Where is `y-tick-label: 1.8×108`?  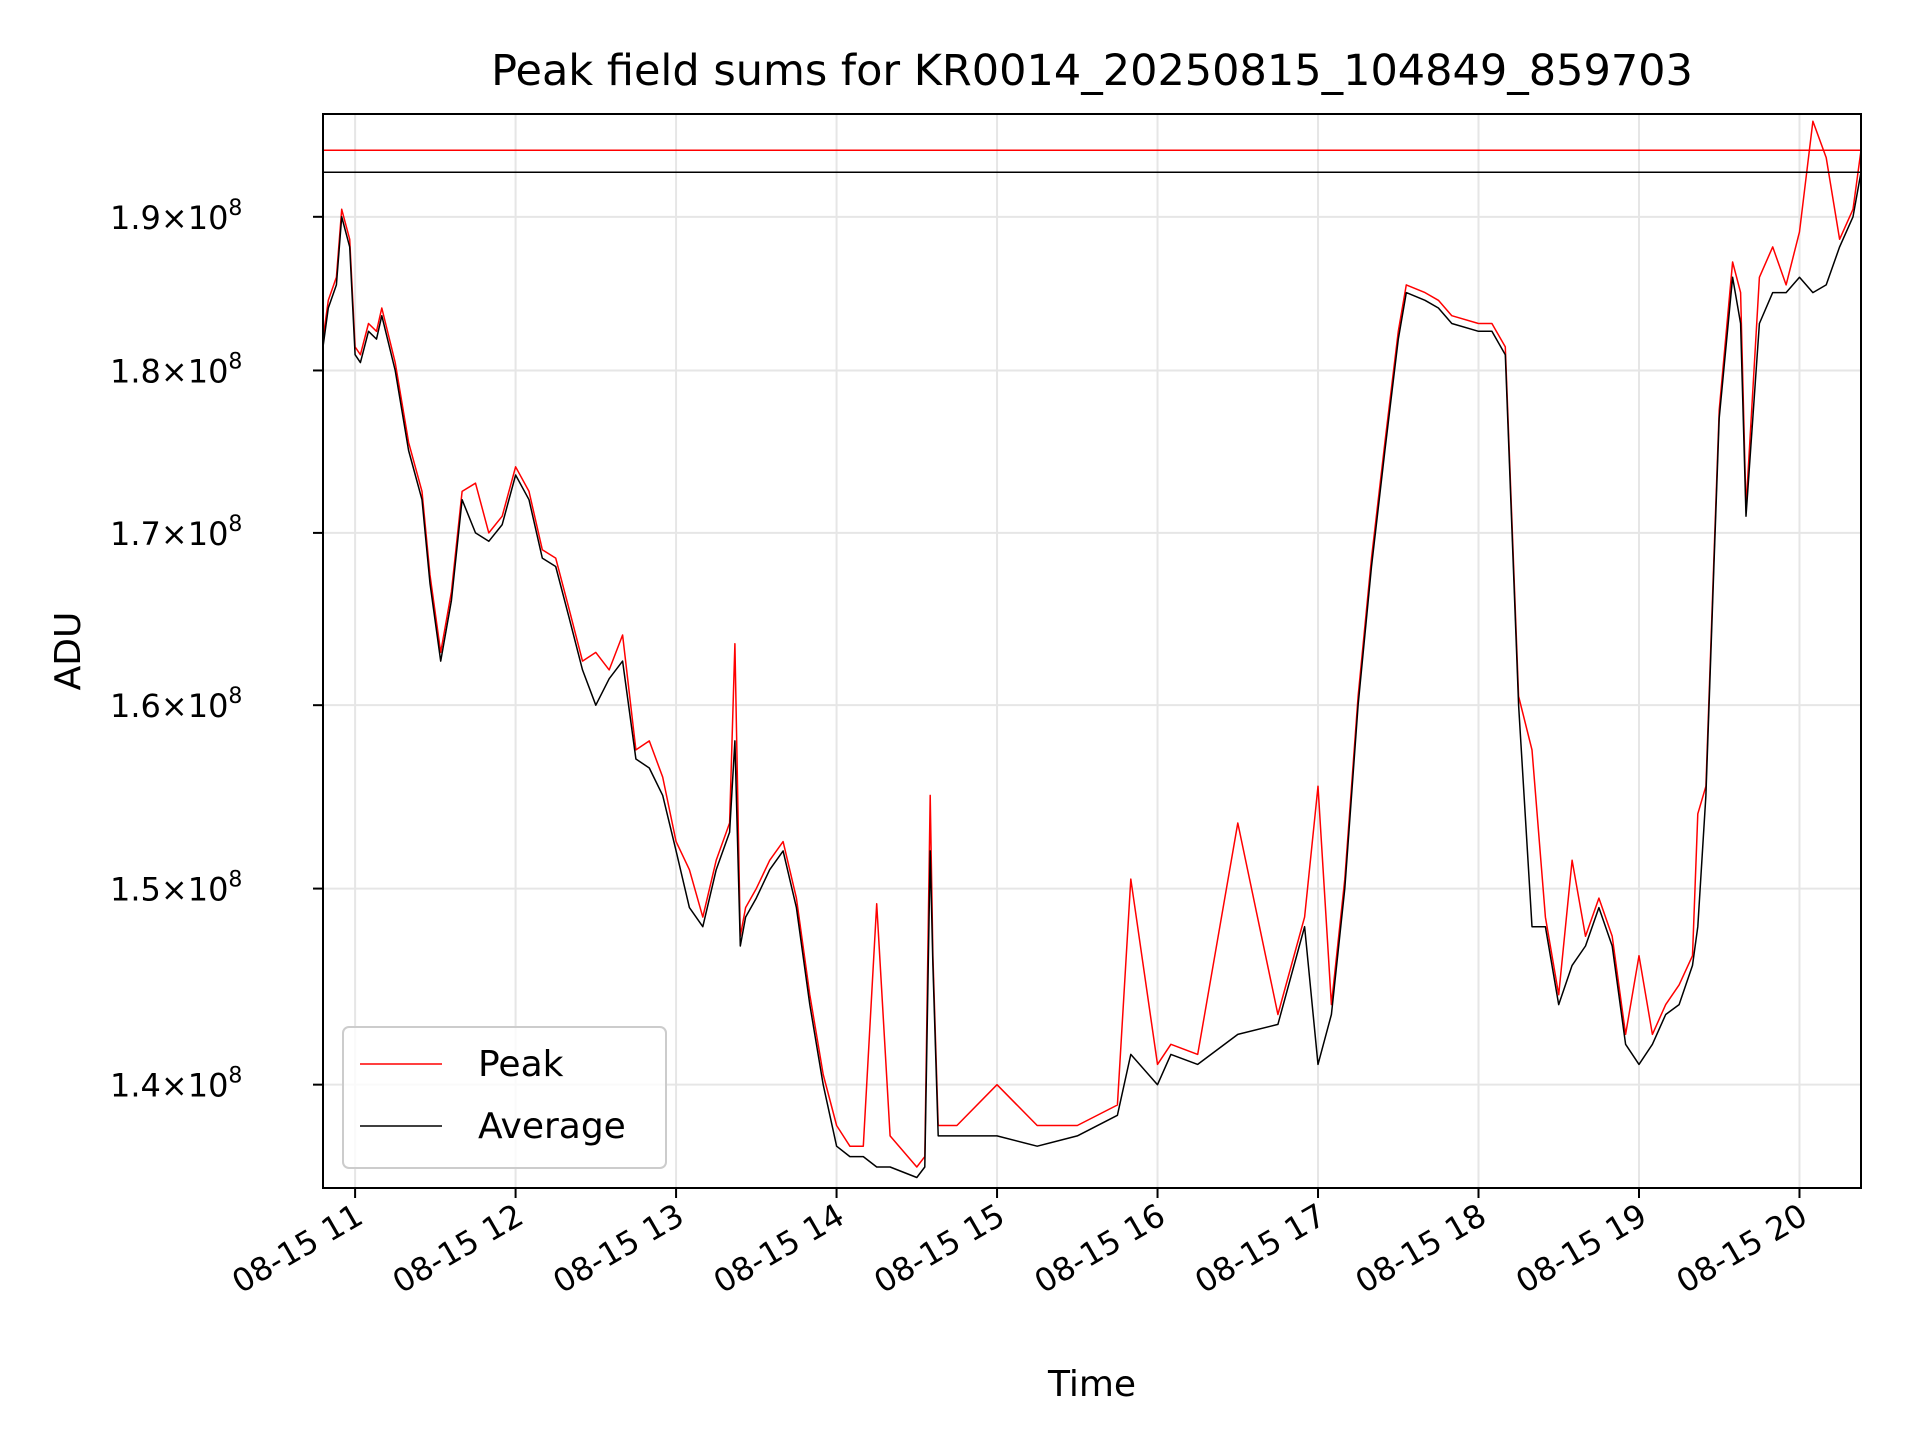 y-tick-label: 1.8×108 is located at coordinates (176, 369).